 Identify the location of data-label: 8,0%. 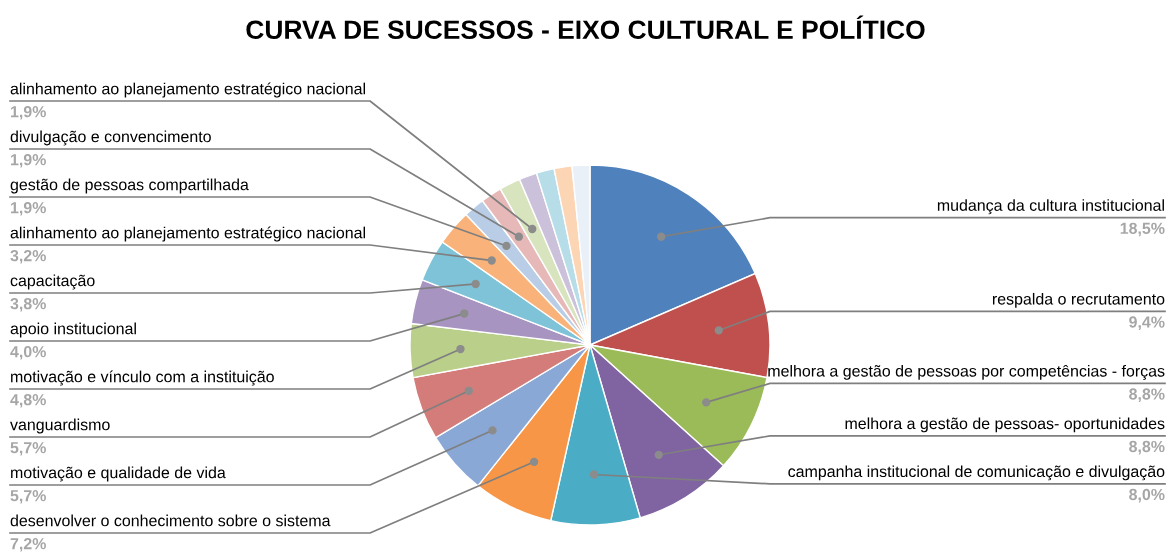
(1147, 495).